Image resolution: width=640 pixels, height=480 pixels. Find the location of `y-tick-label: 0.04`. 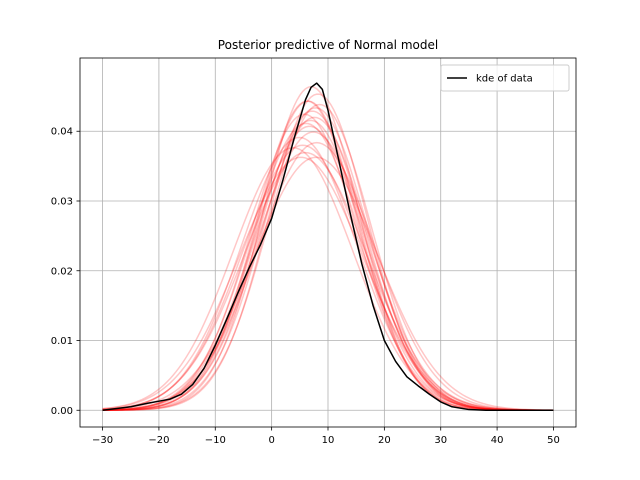

y-tick-label: 0.04 is located at coordinates (62, 132).